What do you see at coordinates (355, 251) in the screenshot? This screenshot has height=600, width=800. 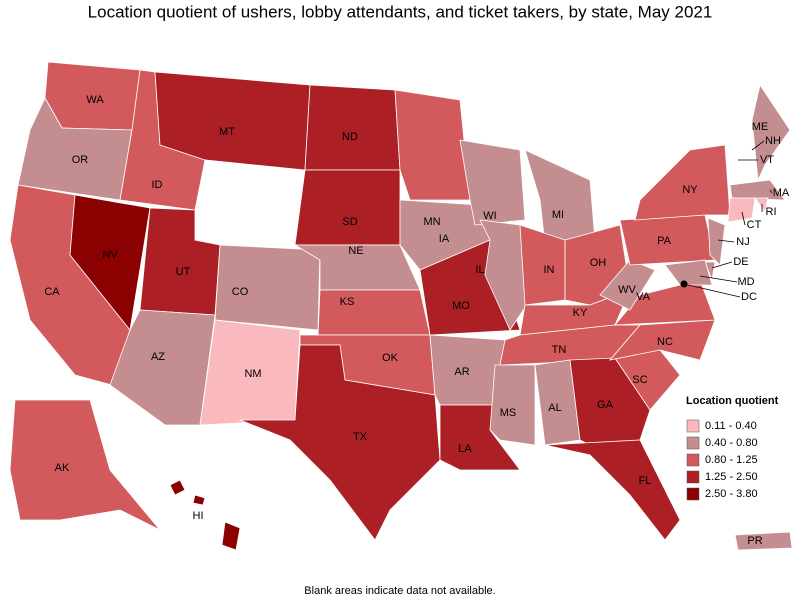 I see `state-label: NE` at bounding box center [355, 251].